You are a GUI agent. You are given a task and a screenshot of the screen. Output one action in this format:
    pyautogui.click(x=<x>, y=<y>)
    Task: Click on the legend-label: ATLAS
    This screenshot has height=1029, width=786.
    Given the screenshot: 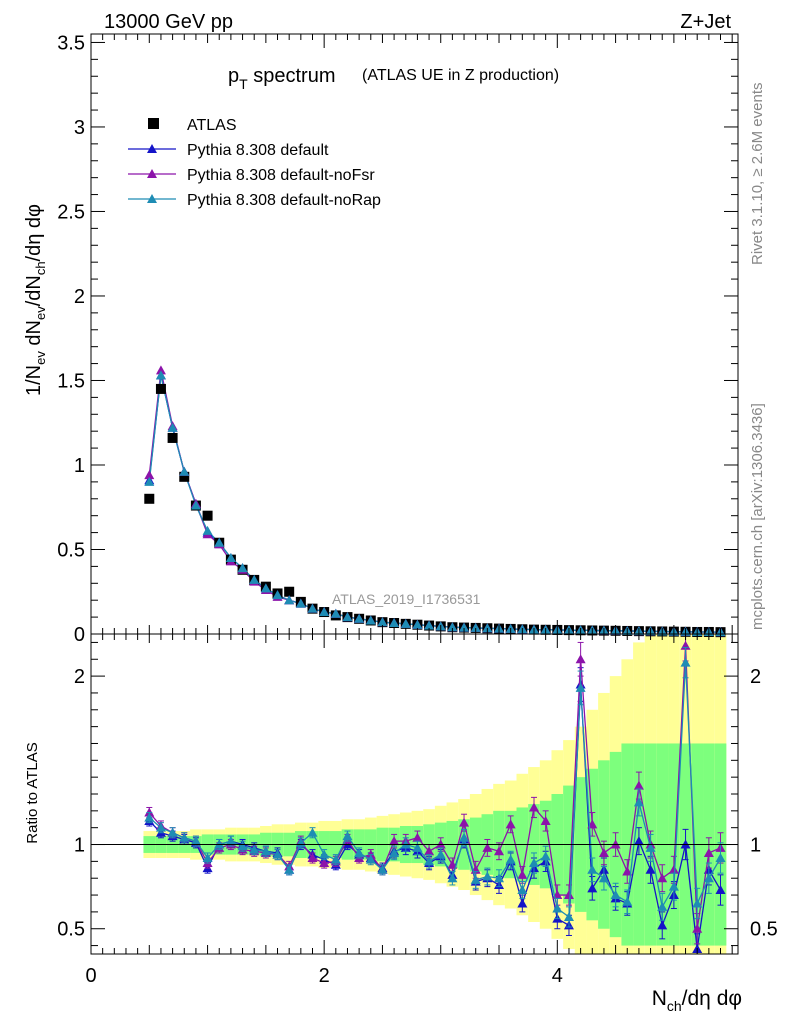 What is the action you would take?
    pyautogui.click(x=212, y=125)
    